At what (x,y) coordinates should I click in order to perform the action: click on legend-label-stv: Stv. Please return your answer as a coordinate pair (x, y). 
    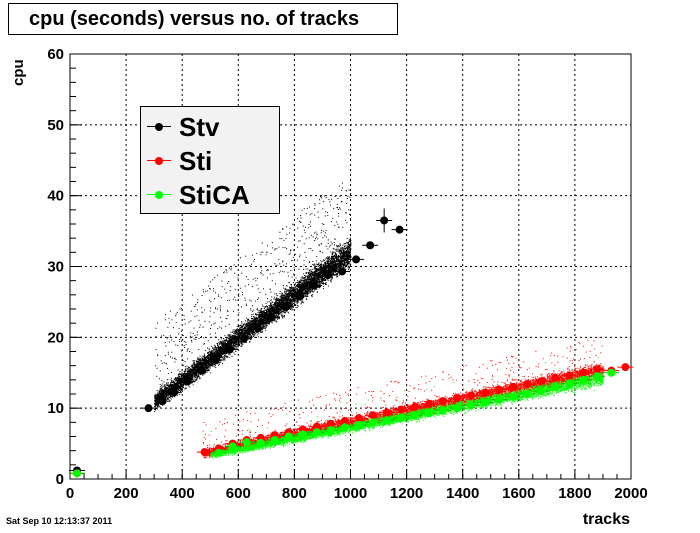
    Looking at the image, I should click on (199, 127).